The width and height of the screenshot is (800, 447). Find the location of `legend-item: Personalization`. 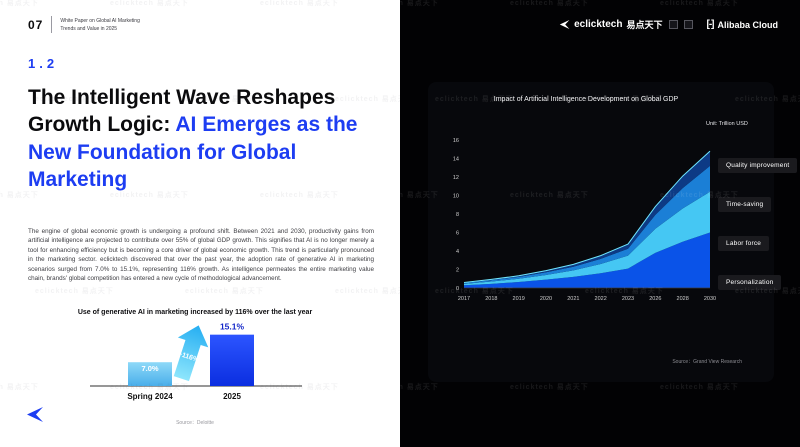

legend-item: Personalization is located at coordinates (750, 282).